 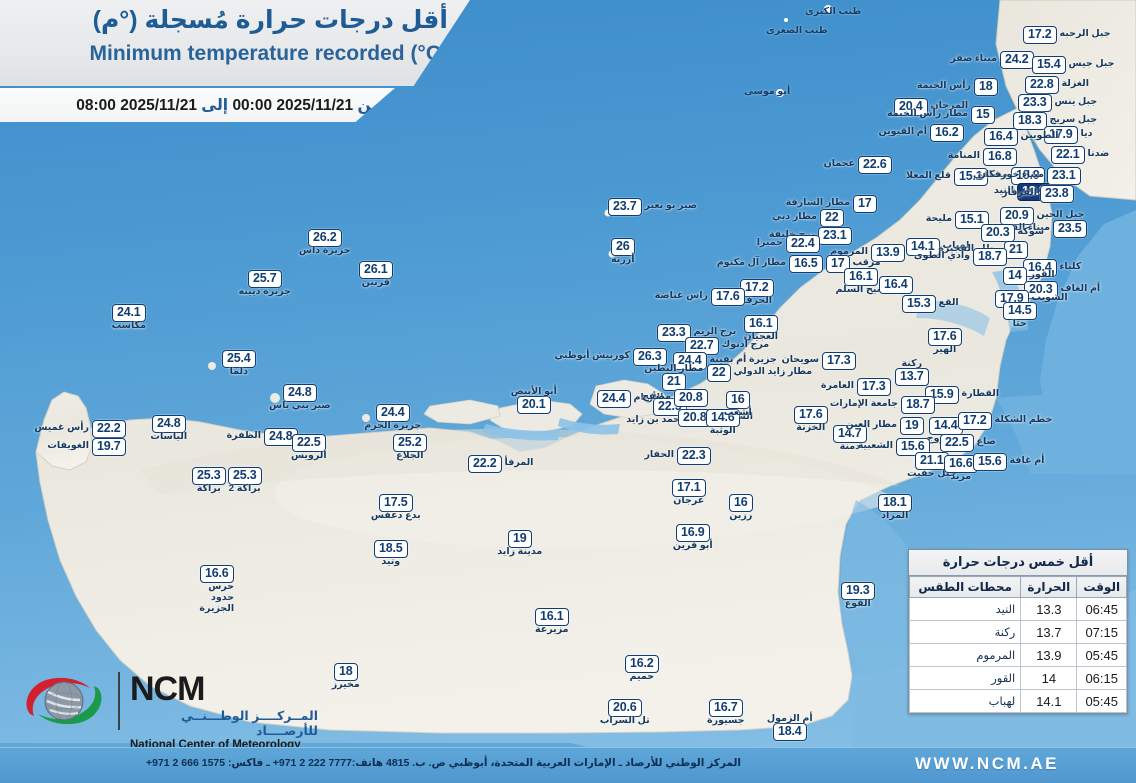 I want to click on station-label: 20.4 المرجان, so click(x=931, y=107).